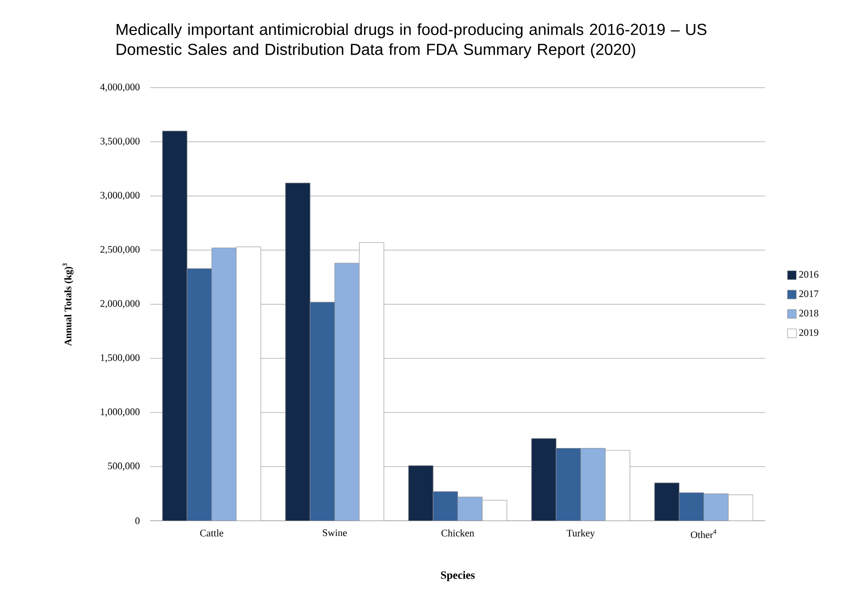 The height and width of the screenshot is (608, 846). I want to click on x-tick-label: Turkey, so click(580, 534).